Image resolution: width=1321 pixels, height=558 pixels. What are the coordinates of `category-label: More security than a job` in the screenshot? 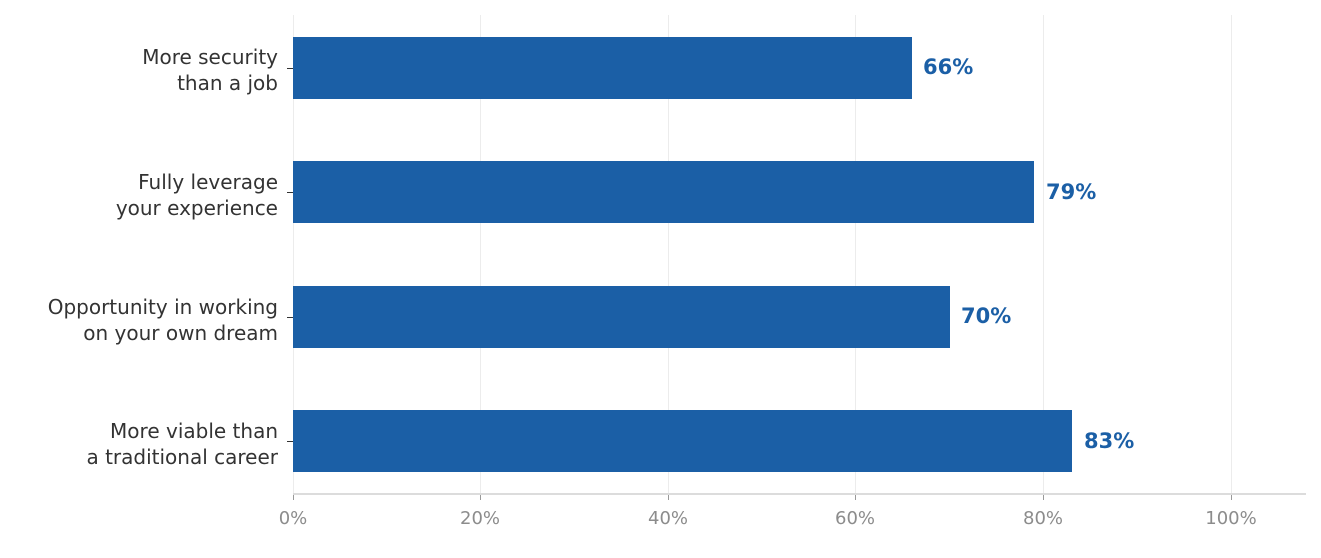 It's located at (210, 70).